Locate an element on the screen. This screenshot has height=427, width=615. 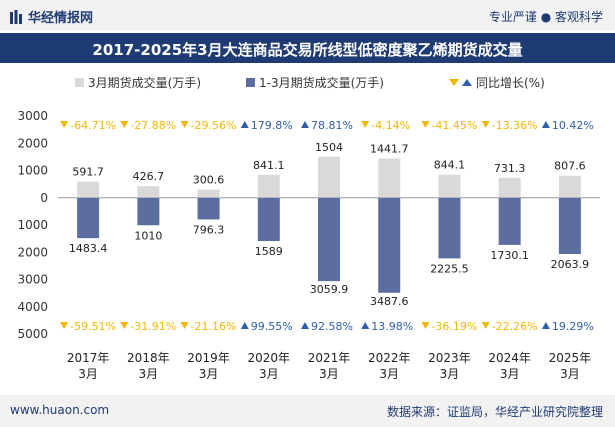
brand: 华经情报网 is located at coordinates (51, 16).